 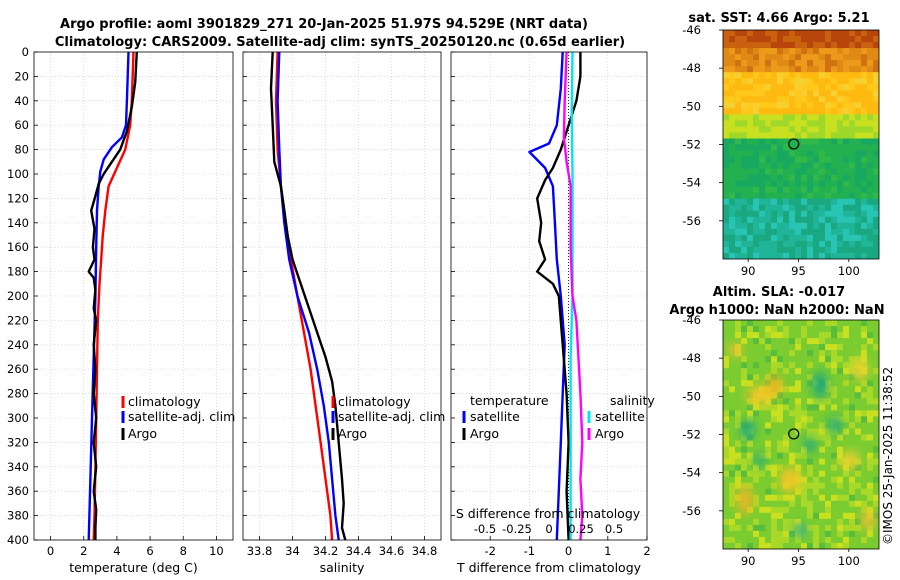 I want to click on series-t-satellite, so click(x=547, y=296).